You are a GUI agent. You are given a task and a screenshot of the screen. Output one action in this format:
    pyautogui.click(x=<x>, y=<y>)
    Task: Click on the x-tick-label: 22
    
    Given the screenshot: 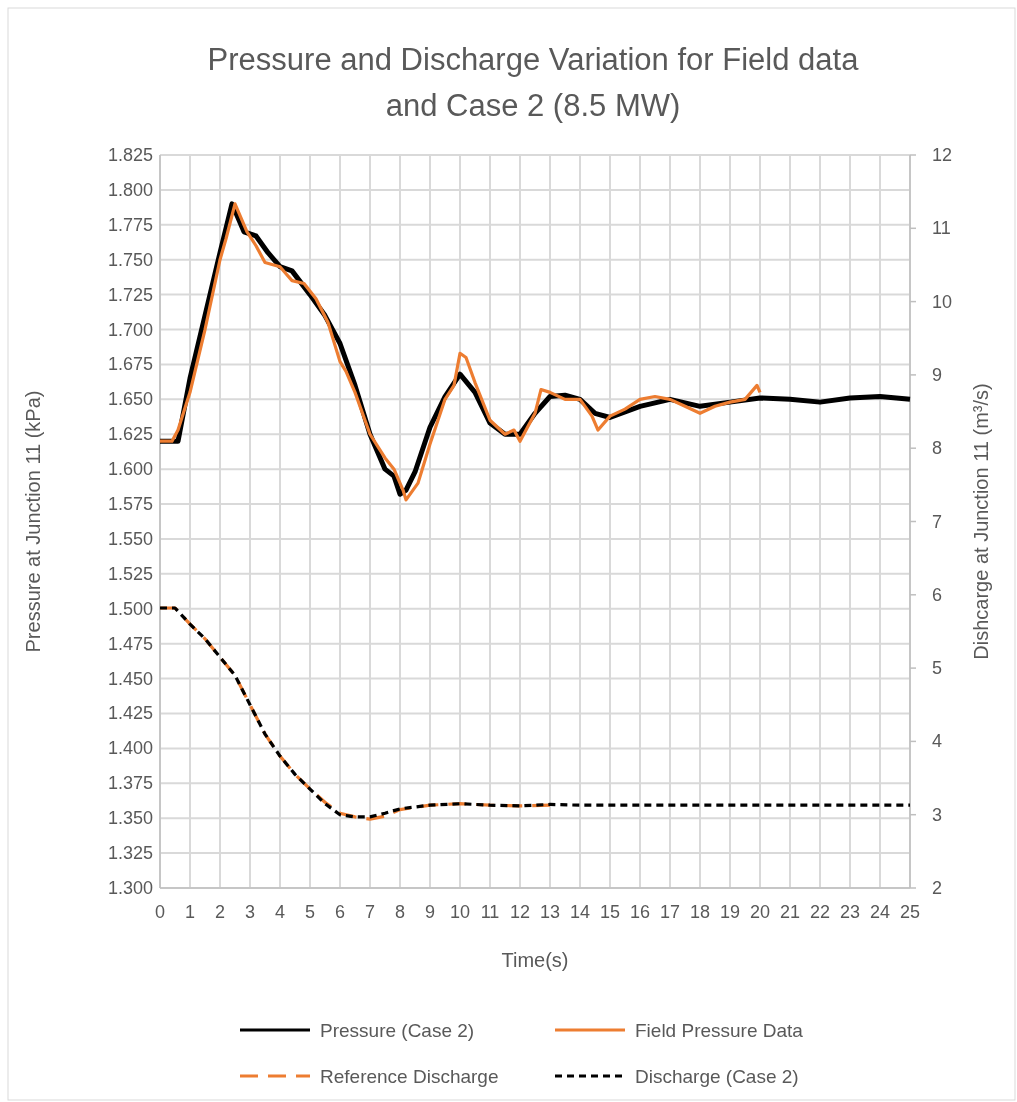 What is the action you would take?
    pyautogui.click(x=820, y=912)
    